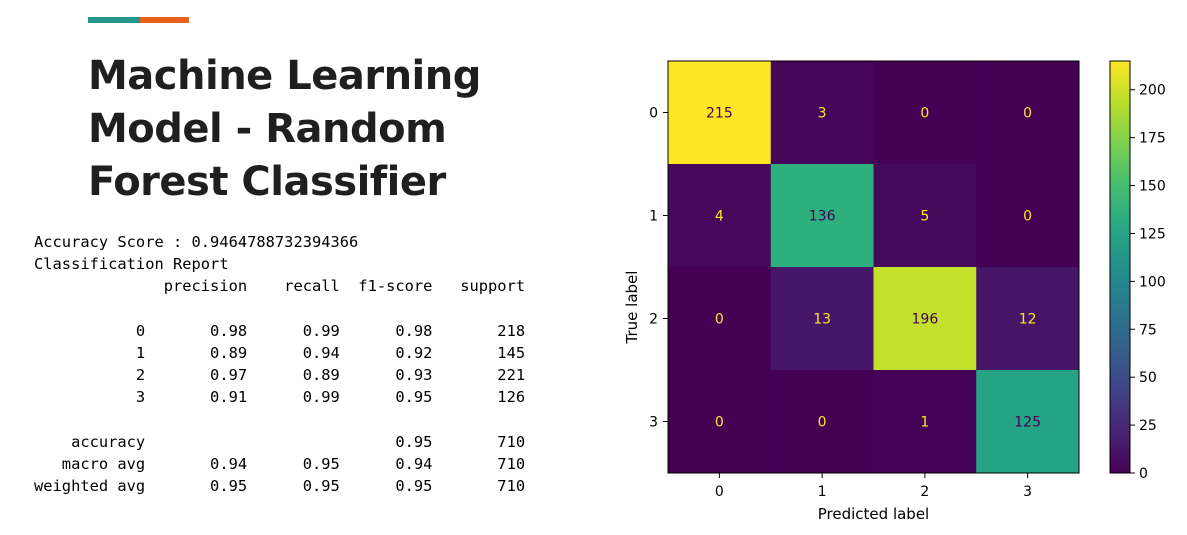 This screenshot has height=535, width=1187. I want to click on title-line: Forest Classifier, so click(267, 182).